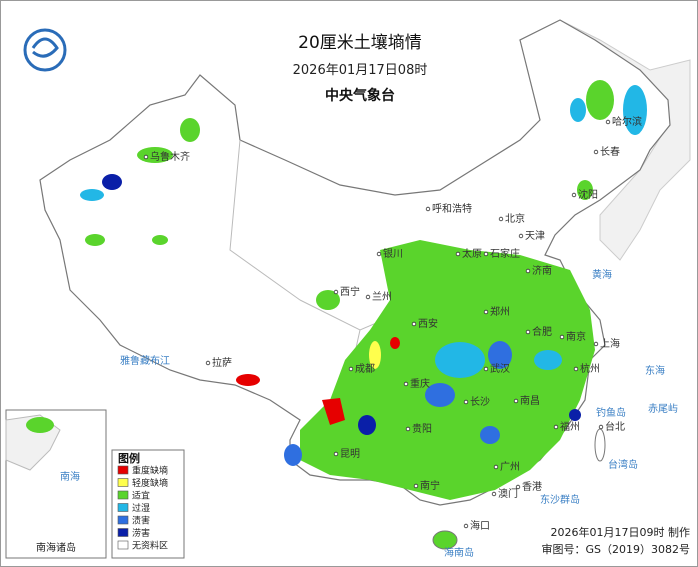 The width and height of the screenshot is (698, 567). Describe the element at coordinates (615, 426) in the screenshot. I see `city-label: 台北` at that location.